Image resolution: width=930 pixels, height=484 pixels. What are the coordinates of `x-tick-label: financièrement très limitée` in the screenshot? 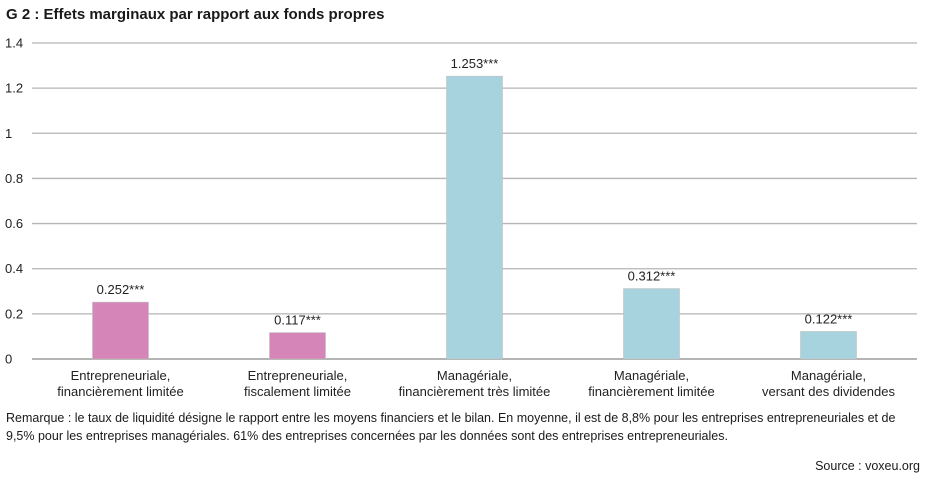 It's located at (475, 391).